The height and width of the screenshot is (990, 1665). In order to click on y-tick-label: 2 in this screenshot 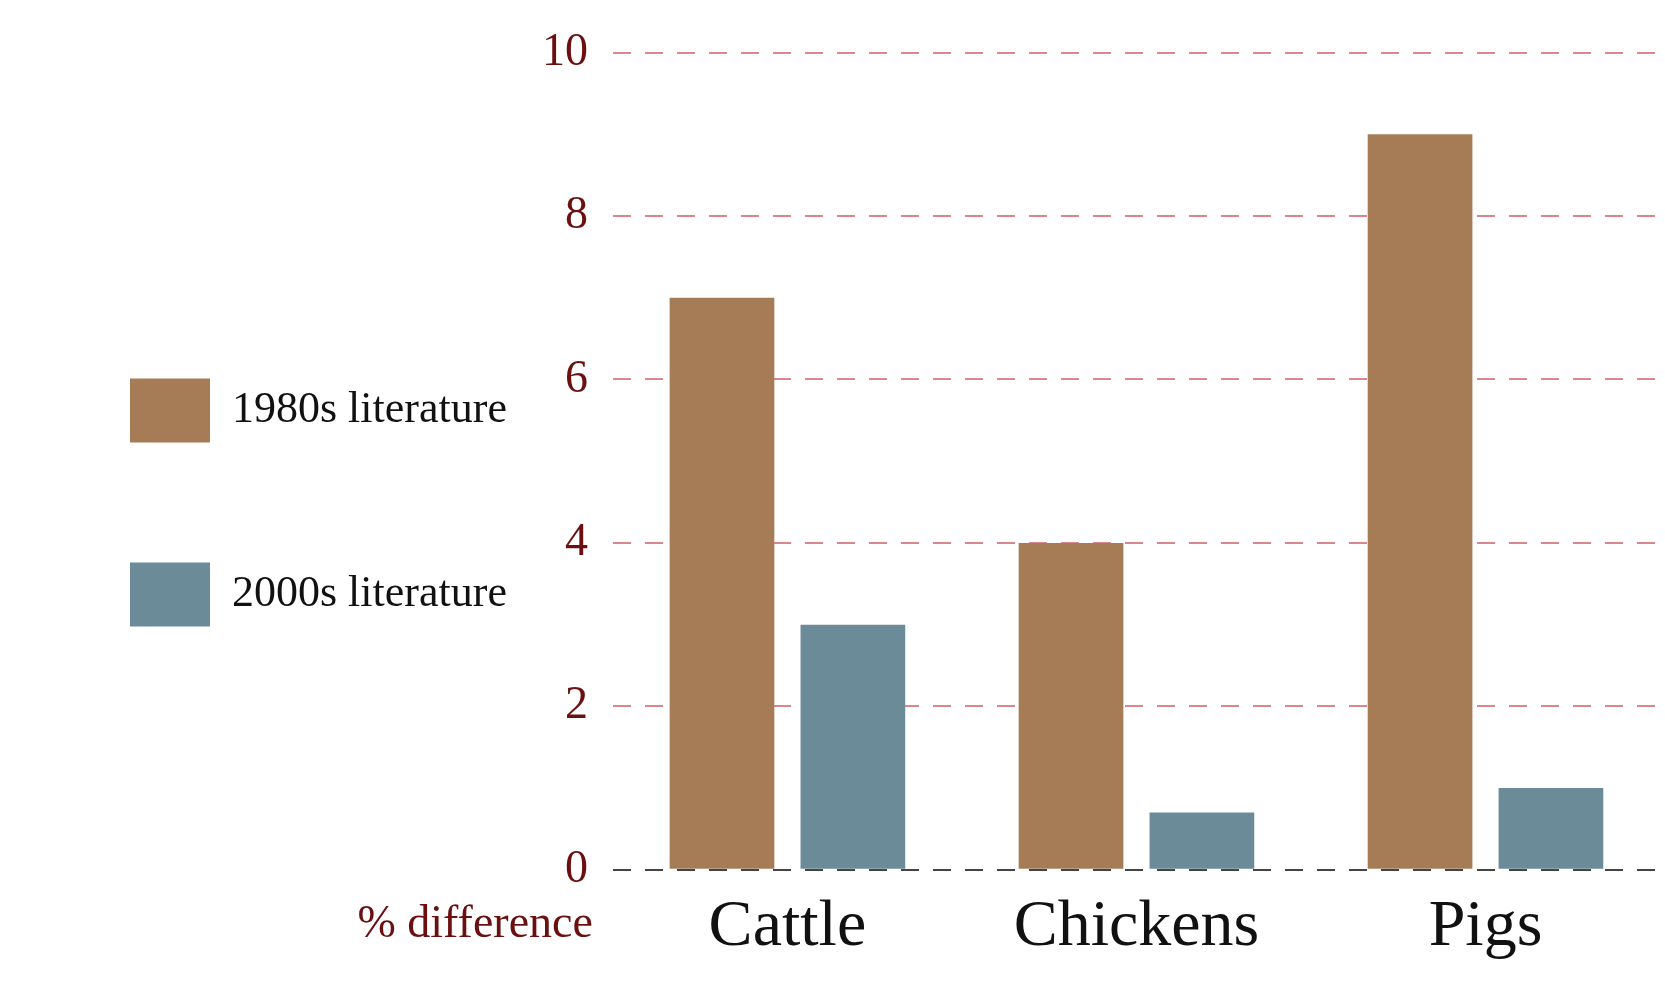, I will do `click(576, 703)`.